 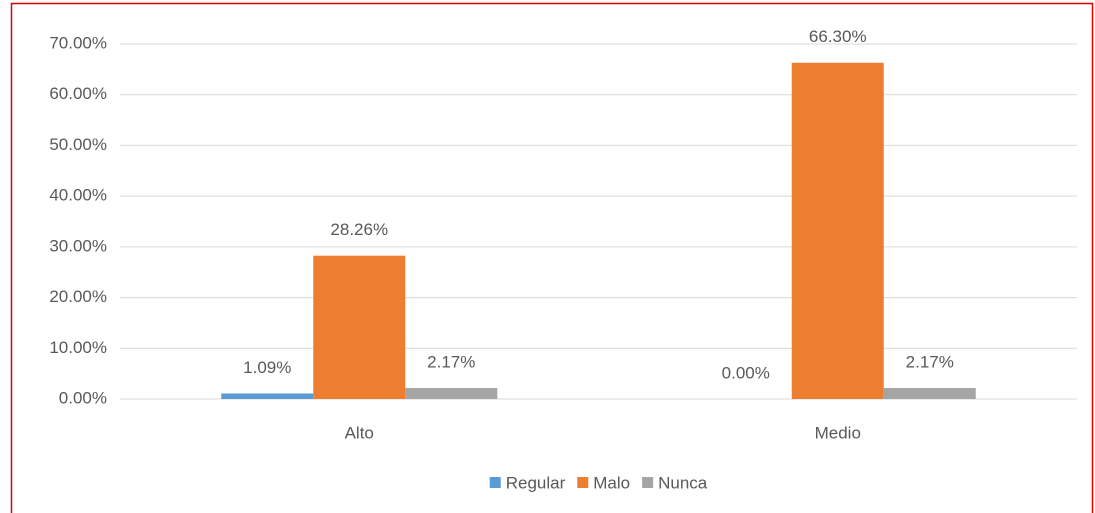 I want to click on y-tick-label: 30.00%, so click(x=78, y=245).